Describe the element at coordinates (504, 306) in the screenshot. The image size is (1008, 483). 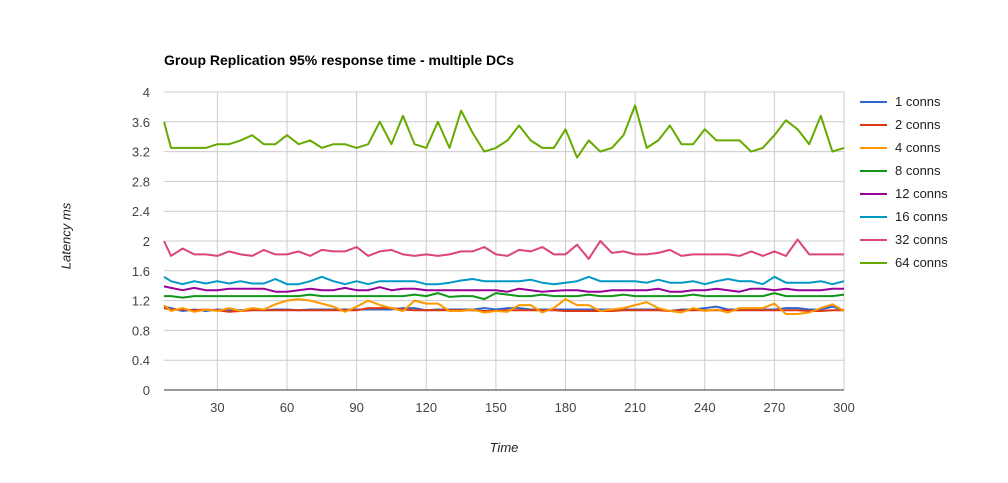
I see `series-line-4-conns` at that location.